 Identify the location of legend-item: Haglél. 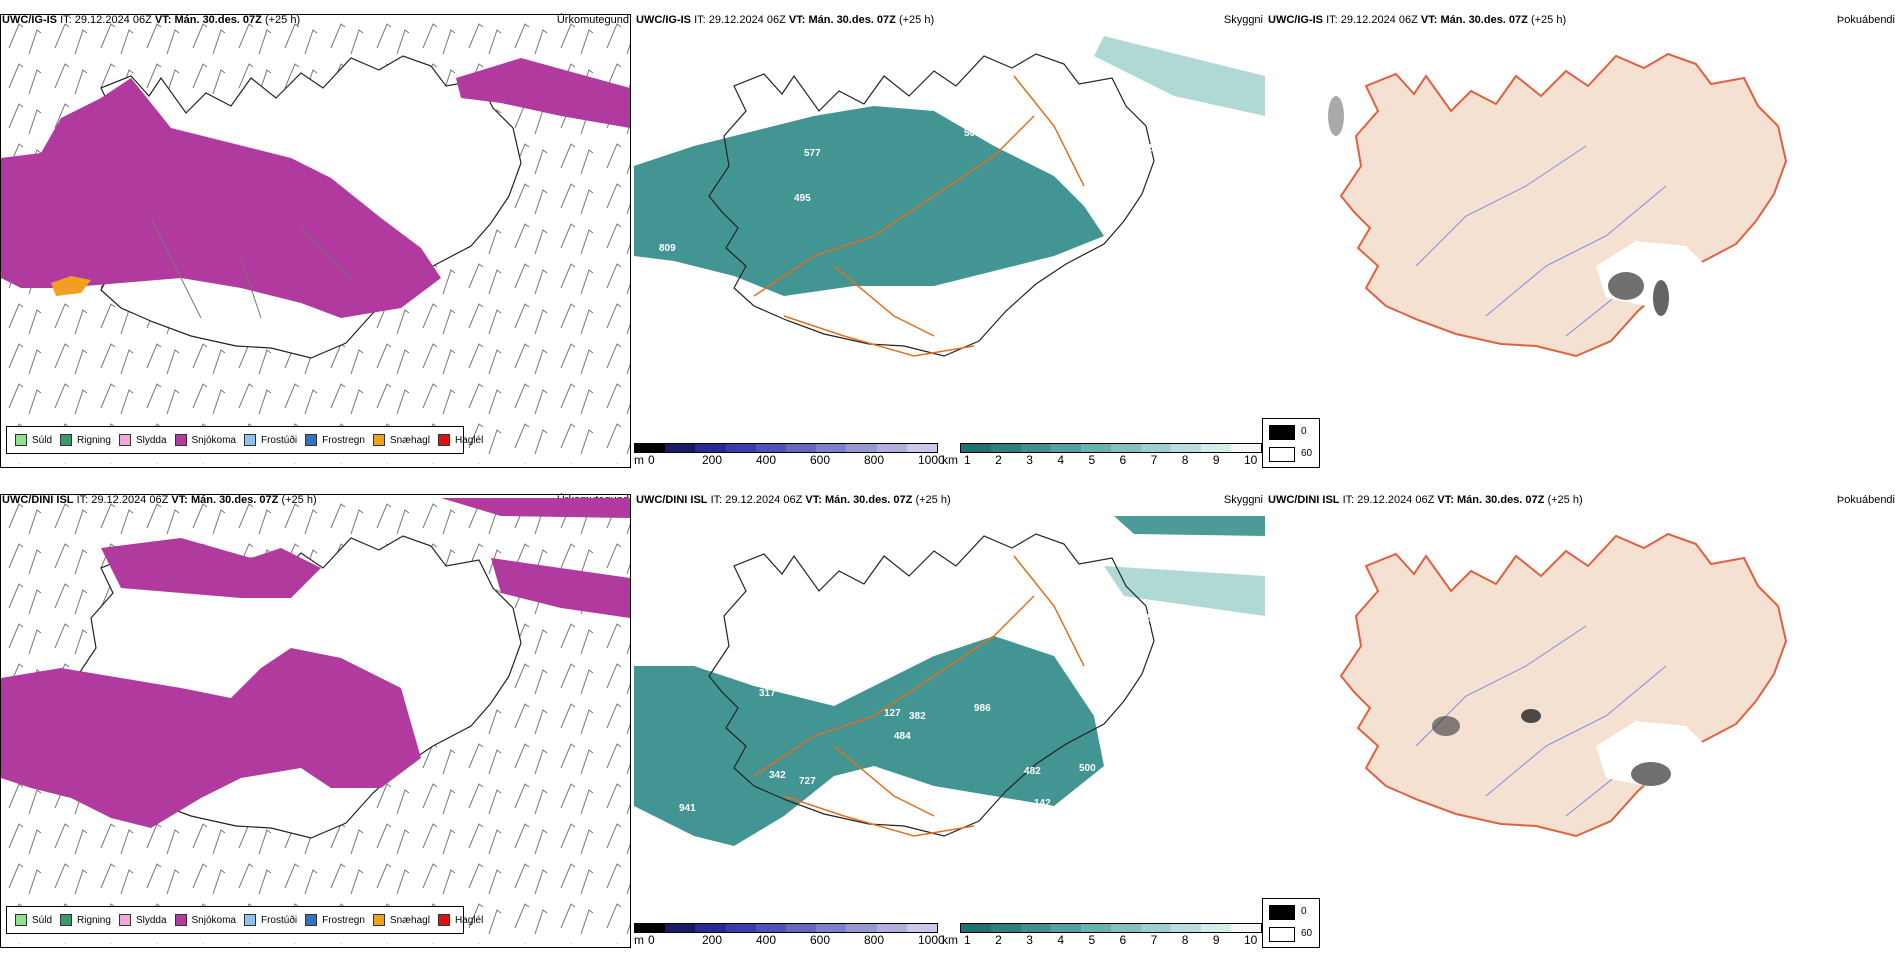
(460, 440).